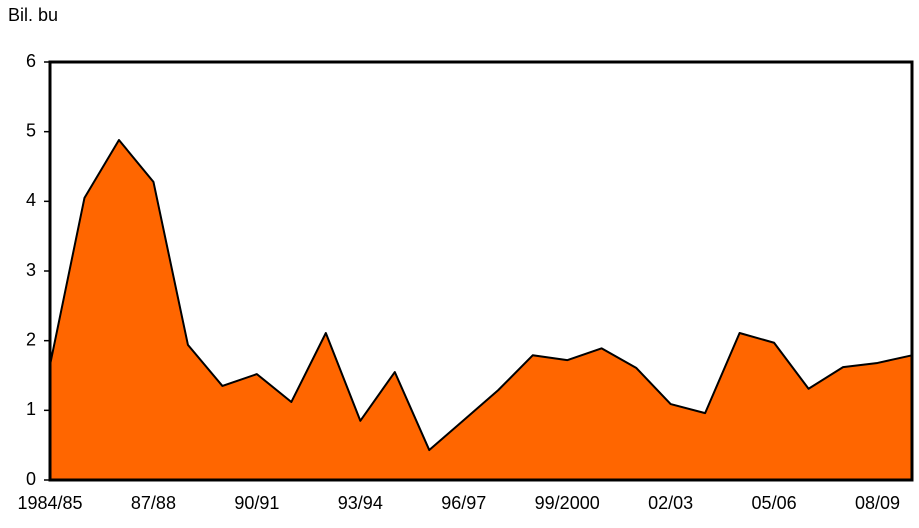 This screenshot has height=528, width=919. I want to click on y-tick-label: 3, so click(31, 270).